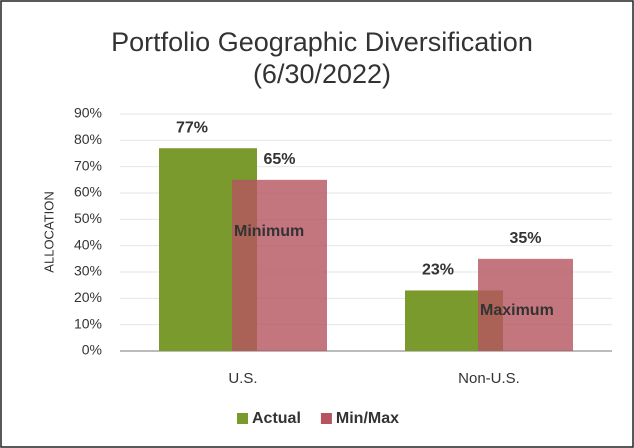 This screenshot has height=448, width=634. I want to click on chart-title: Portfolio Geographic Diversification, so click(322, 42).